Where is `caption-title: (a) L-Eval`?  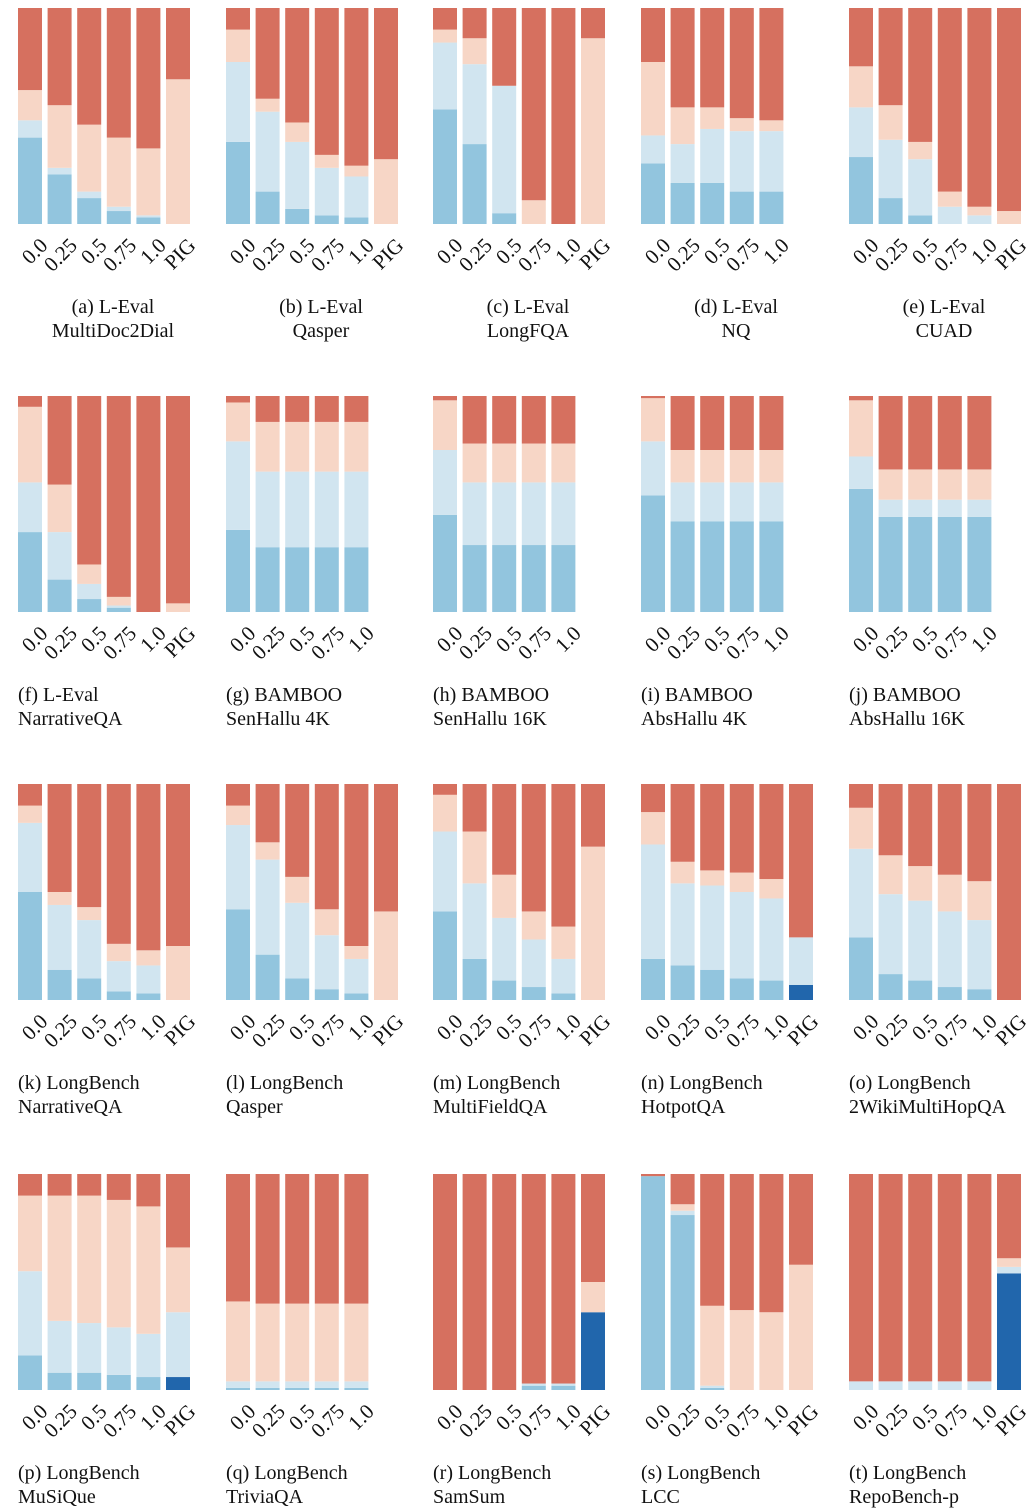
caption-title: (a) L-Eval is located at coordinates (113, 307).